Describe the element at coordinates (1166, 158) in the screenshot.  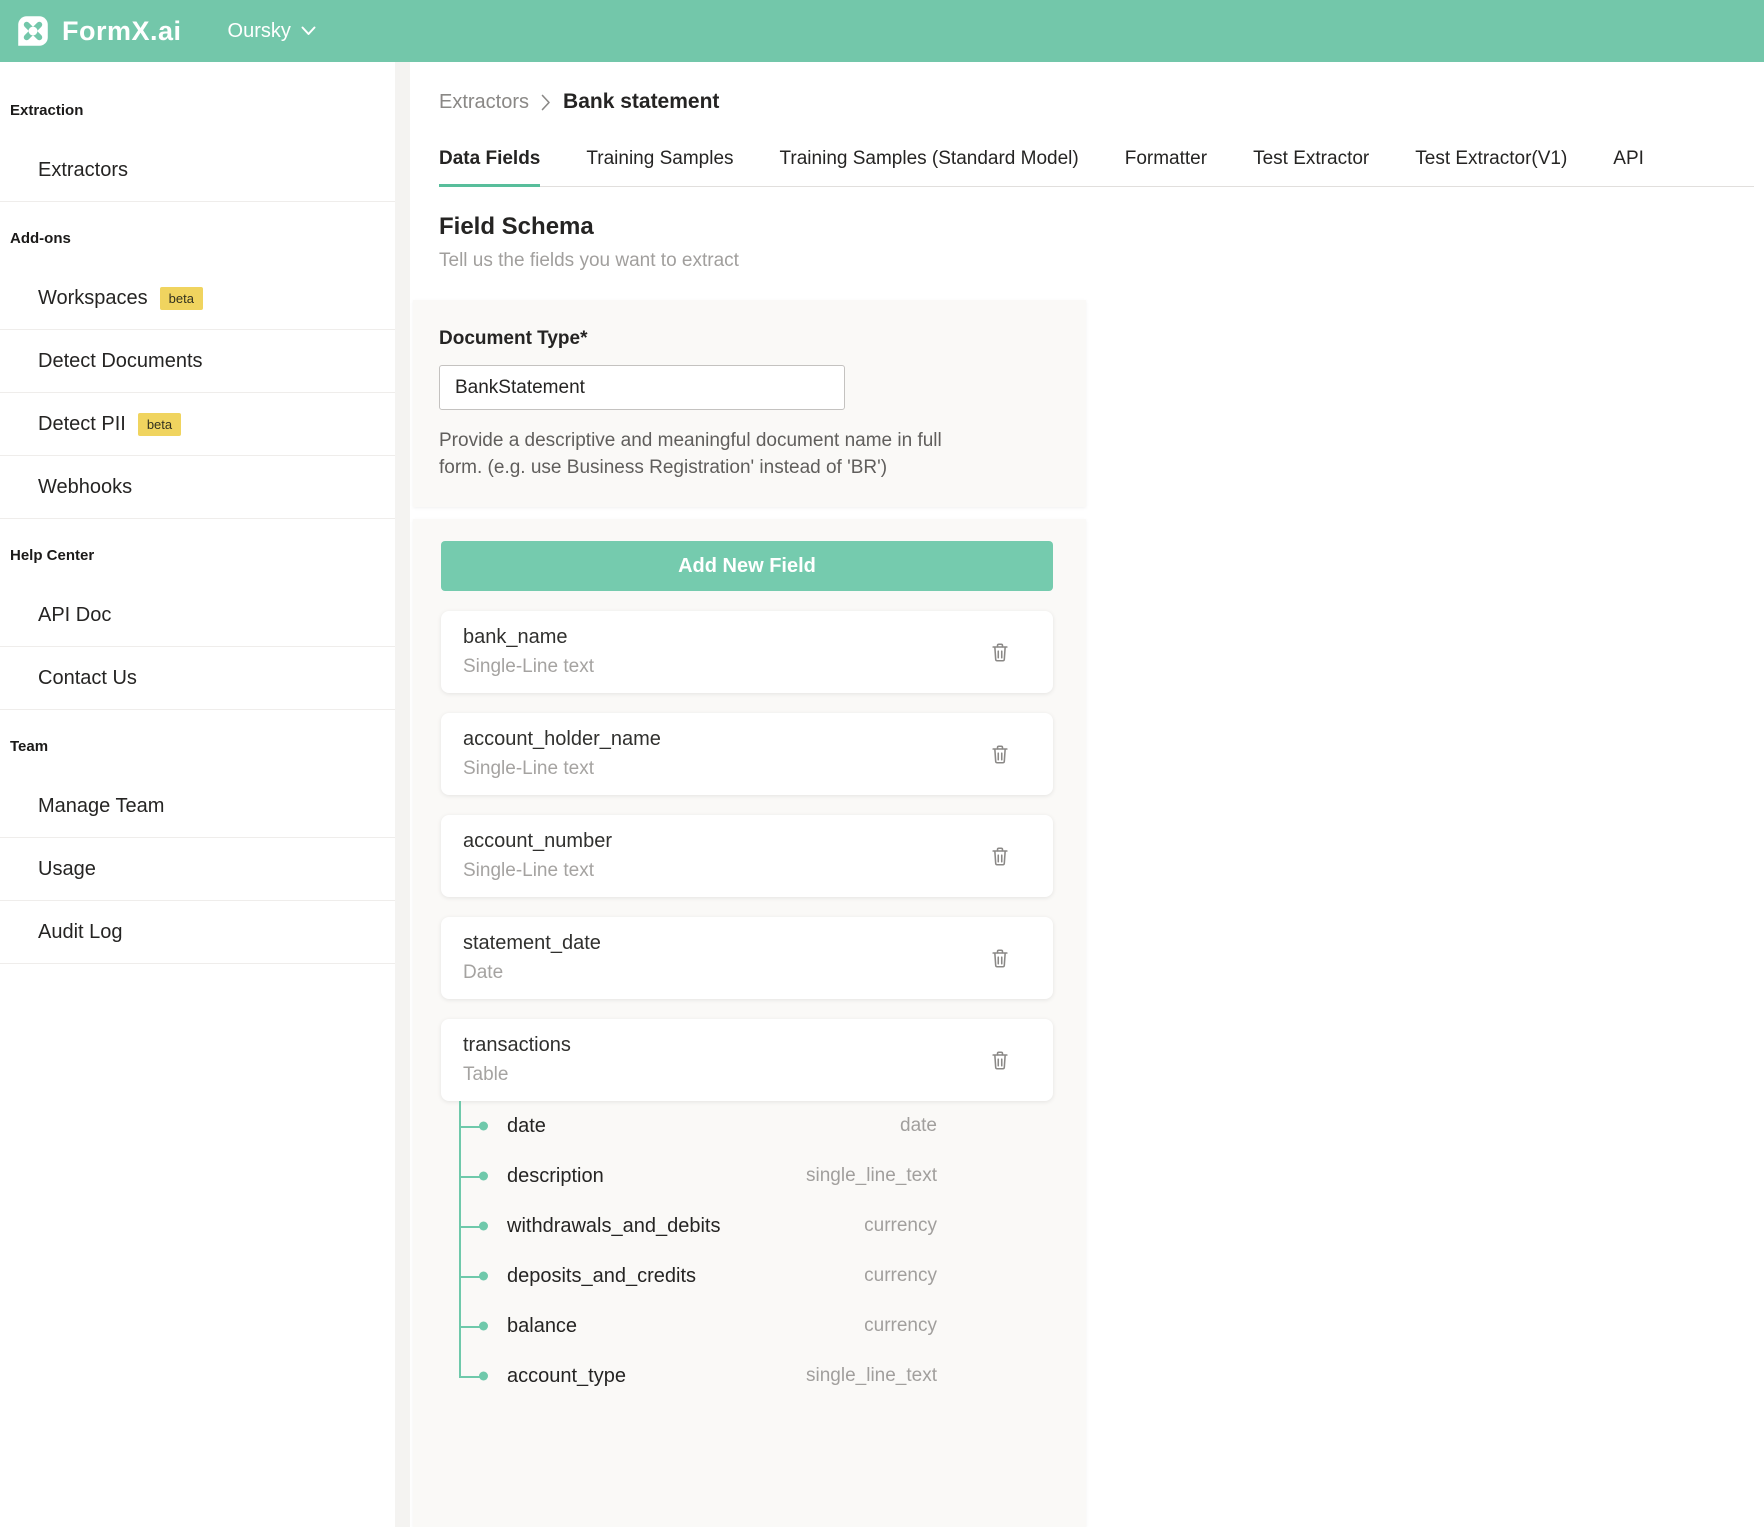
I see `tab-formatter: Formatter` at that location.